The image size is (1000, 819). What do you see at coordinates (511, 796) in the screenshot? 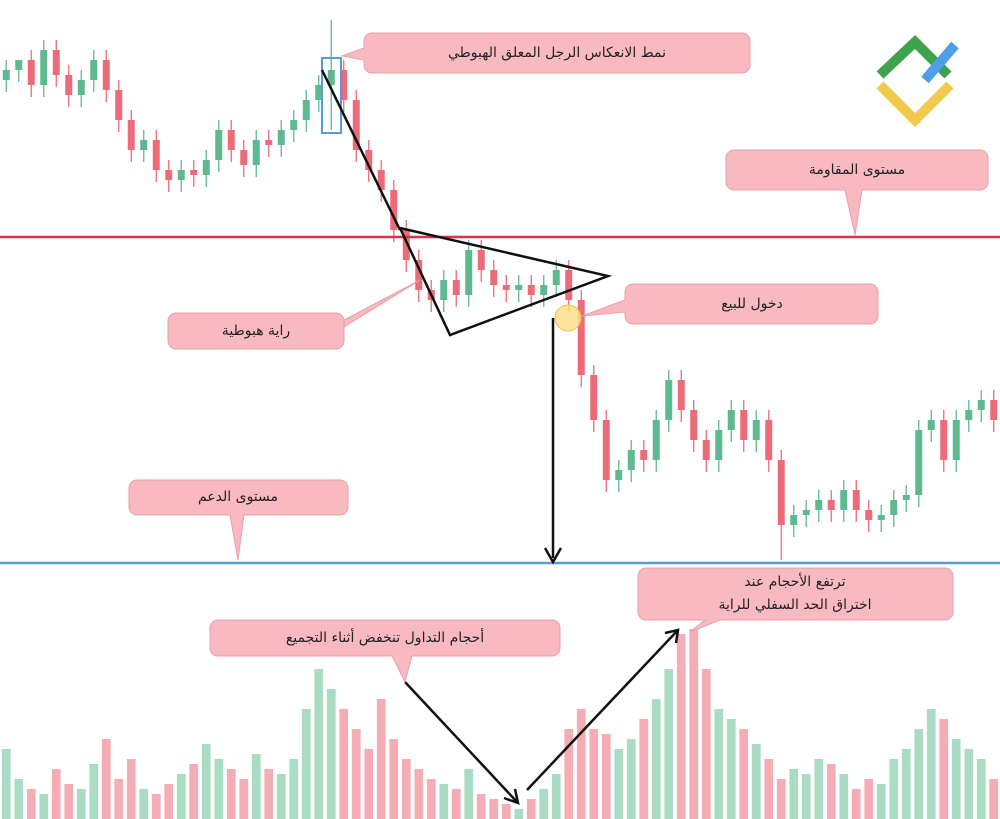
I see `arrow-head` at bounding box center [511, 796].